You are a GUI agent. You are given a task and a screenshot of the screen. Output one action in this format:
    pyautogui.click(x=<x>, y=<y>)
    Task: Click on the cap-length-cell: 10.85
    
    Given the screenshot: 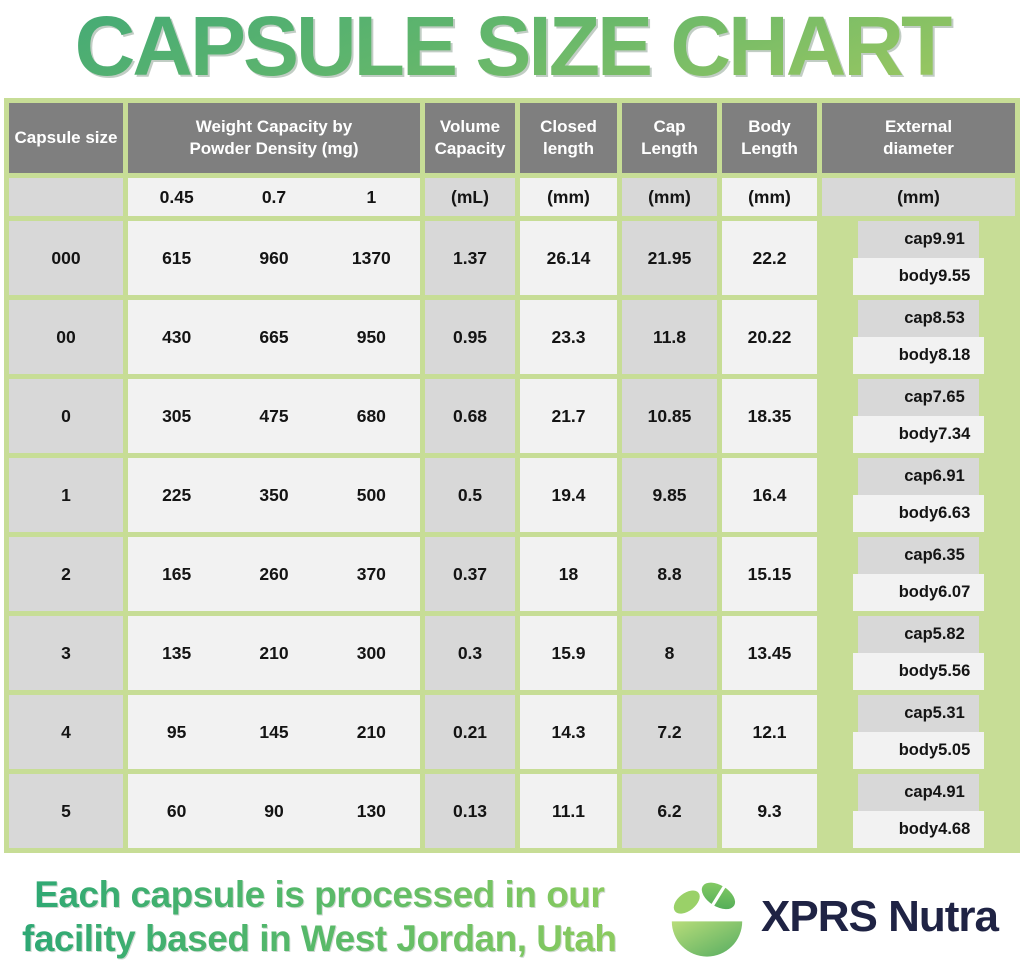 What is the action you would take?
    pyautogui.click(x=669, y=416)
    